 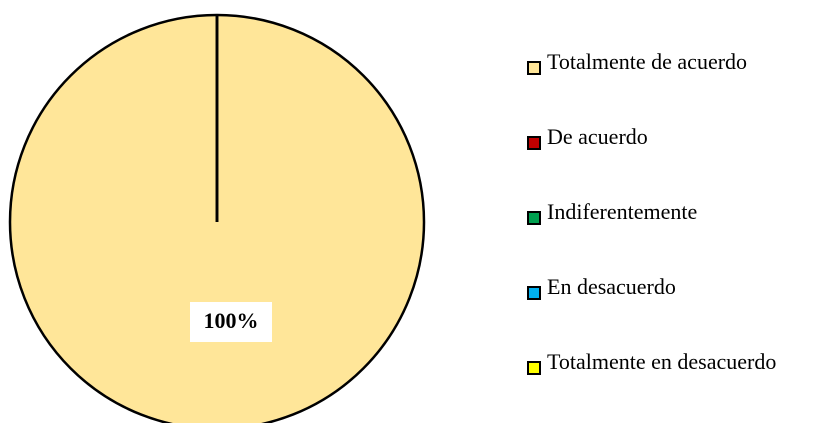 What do you see at coordinates (671, 163) in the screenshot?
I see `legend-item: De acuerdo` at bounding box center [671, 163].